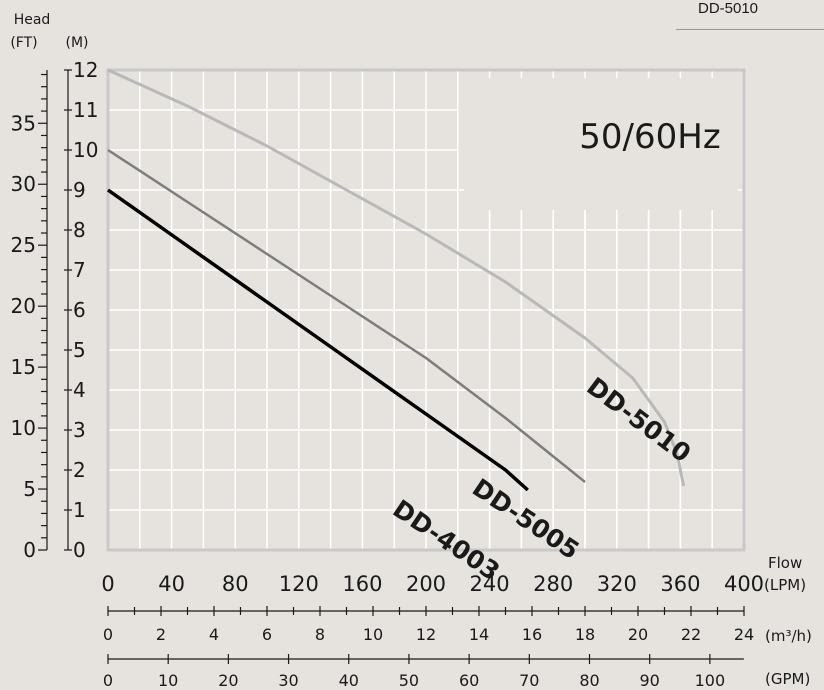  What do you see at coordinates (785, 585) in the screenshot?
I see `x-unit-lpm: (LPM)` at bounding box center [785, 585].